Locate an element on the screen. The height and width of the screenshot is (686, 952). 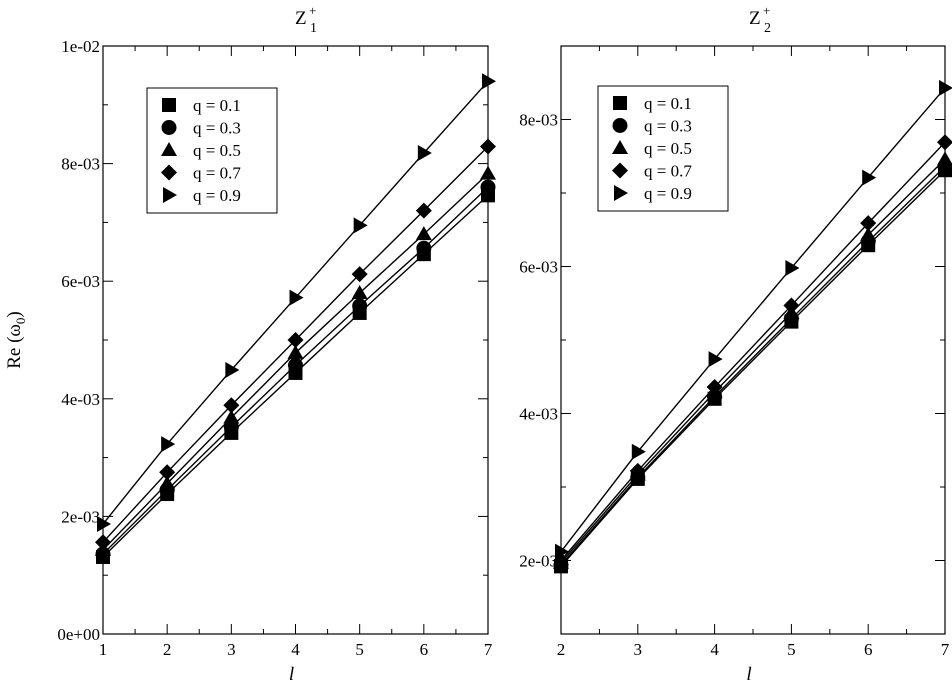
y-axis-label: Re (ω0) is located at coordinates (16, 340).